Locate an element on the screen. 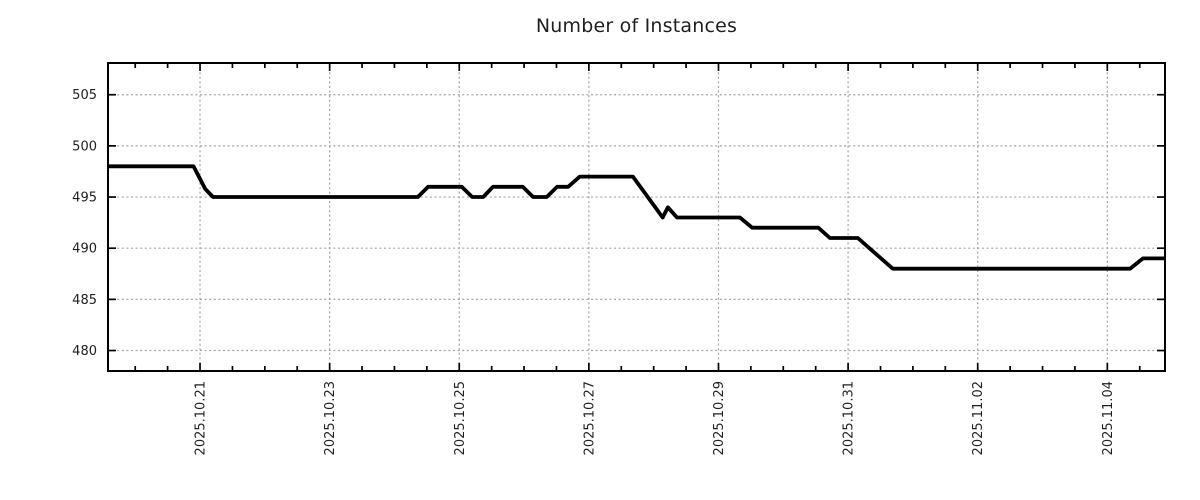  x-tick-label: 2025.10.23 is located at coordinates (330, 418).